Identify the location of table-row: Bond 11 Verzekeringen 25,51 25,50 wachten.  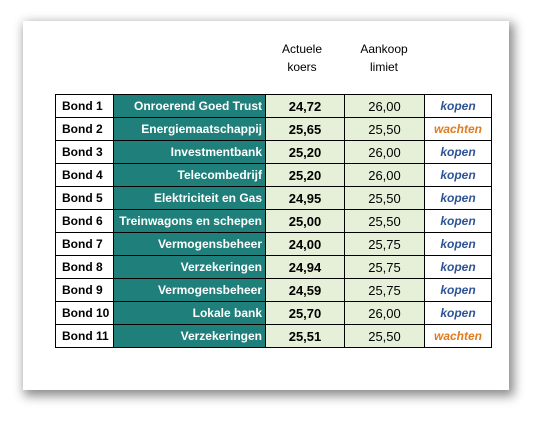
(273, 336).